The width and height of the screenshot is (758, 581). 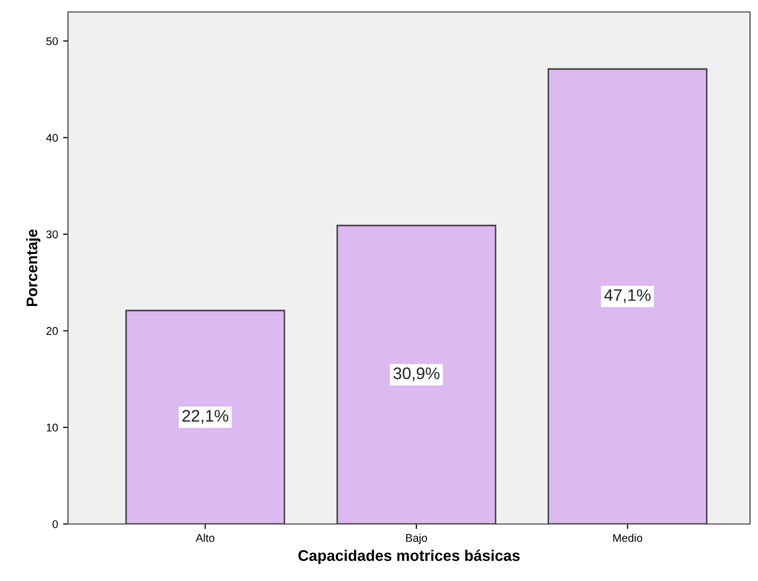 What do you see at coordinates (409, 557) in the screenshot?
I see `x-axis-title: Capacidades motrices básicas` at bounding box center [409, 557].